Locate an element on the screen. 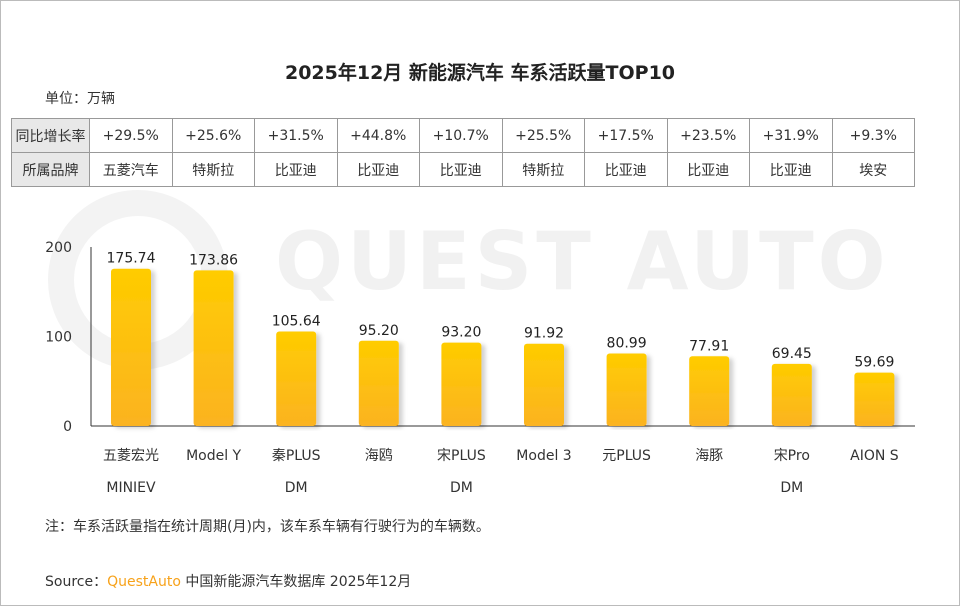 The height and width of the screenshot is (606, 960). brand-cell: 埃安 is located at coordinates (873, 169).